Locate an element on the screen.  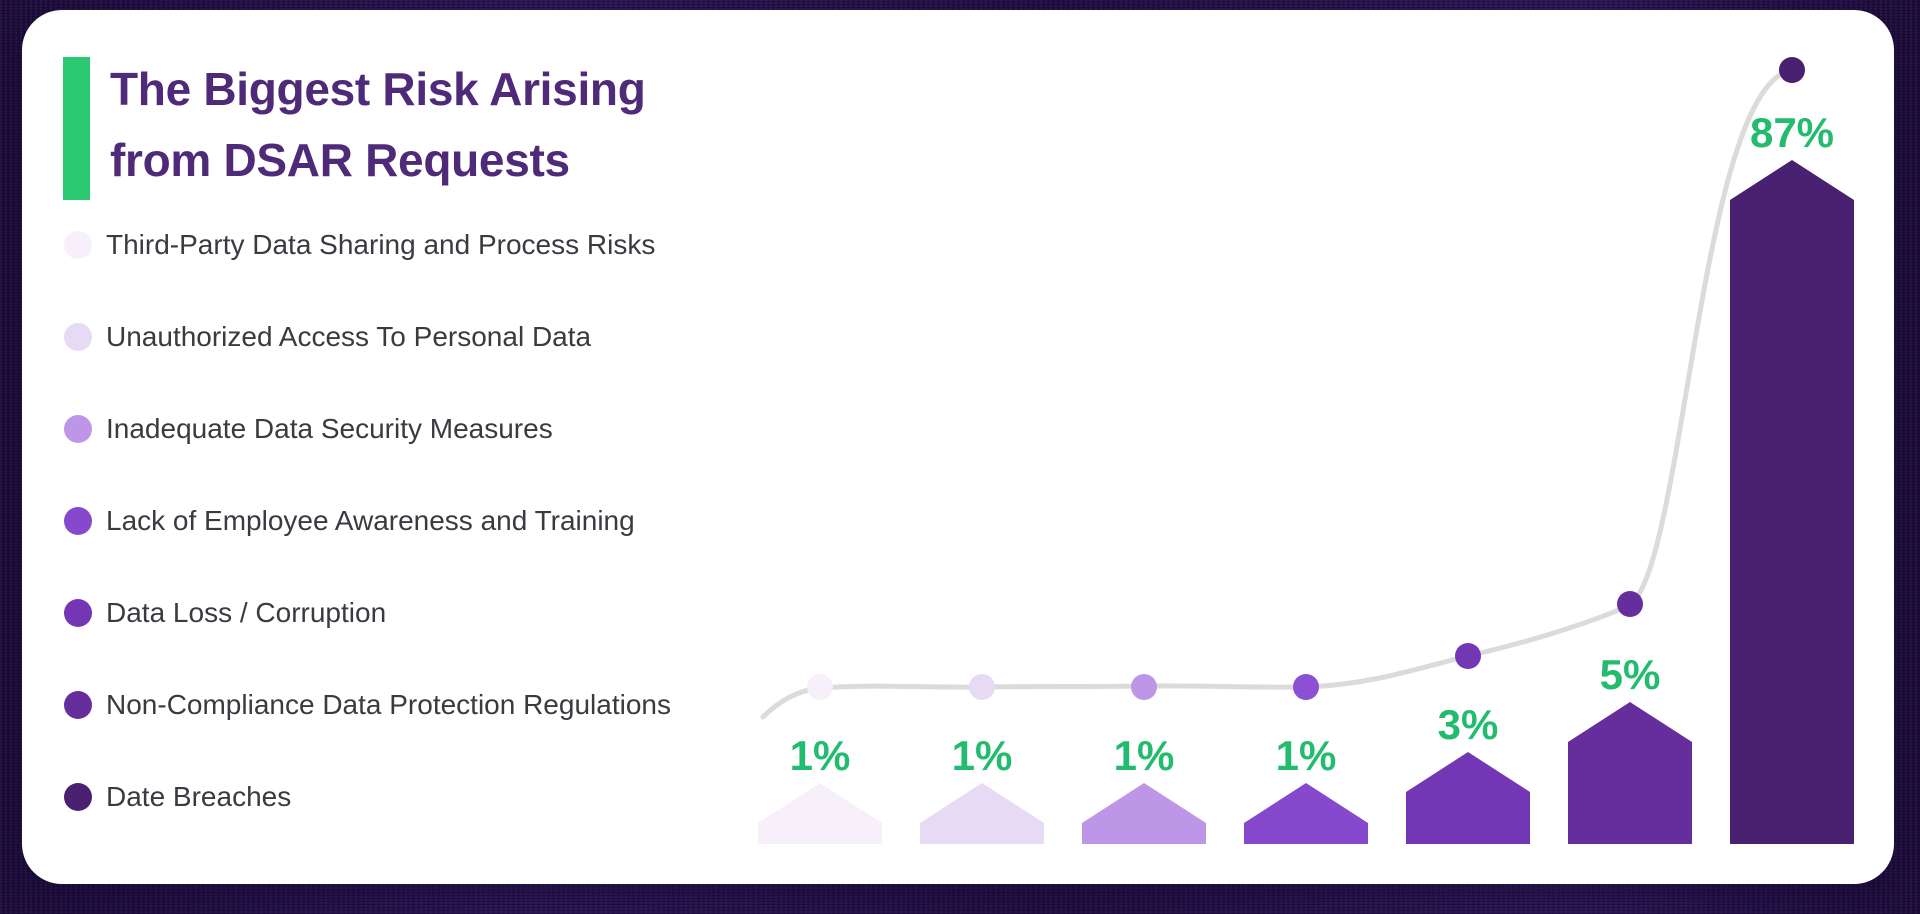
title-accent-bar is located at coordinates (76, 128).